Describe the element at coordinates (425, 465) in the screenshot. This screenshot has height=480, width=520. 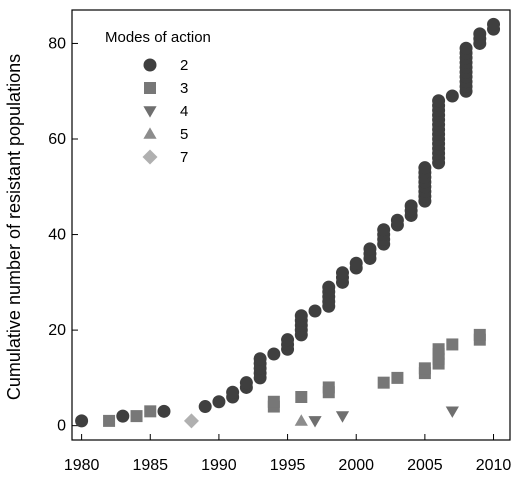
I see `x-tick-label: 2005` at that location.